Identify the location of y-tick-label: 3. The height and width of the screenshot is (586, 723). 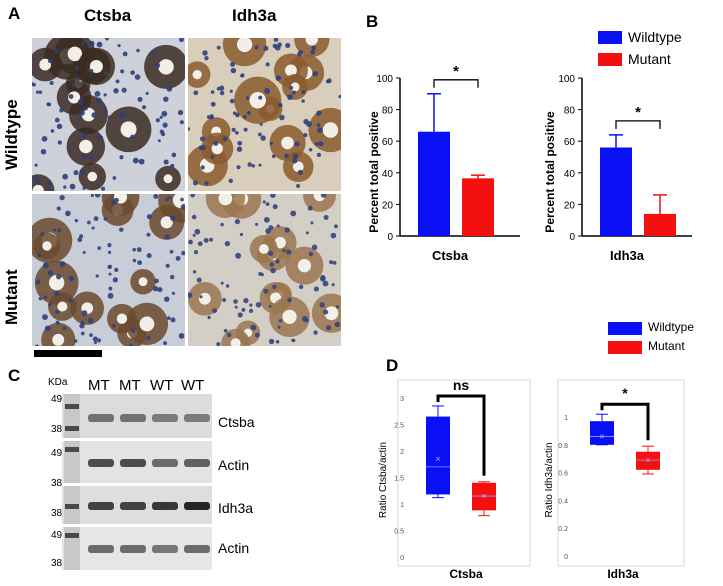
(402, 399).